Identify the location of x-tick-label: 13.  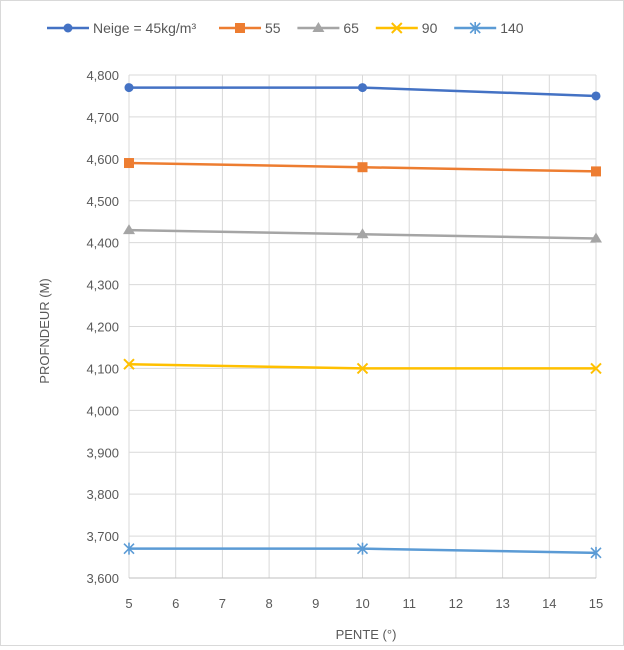
(502, 603).